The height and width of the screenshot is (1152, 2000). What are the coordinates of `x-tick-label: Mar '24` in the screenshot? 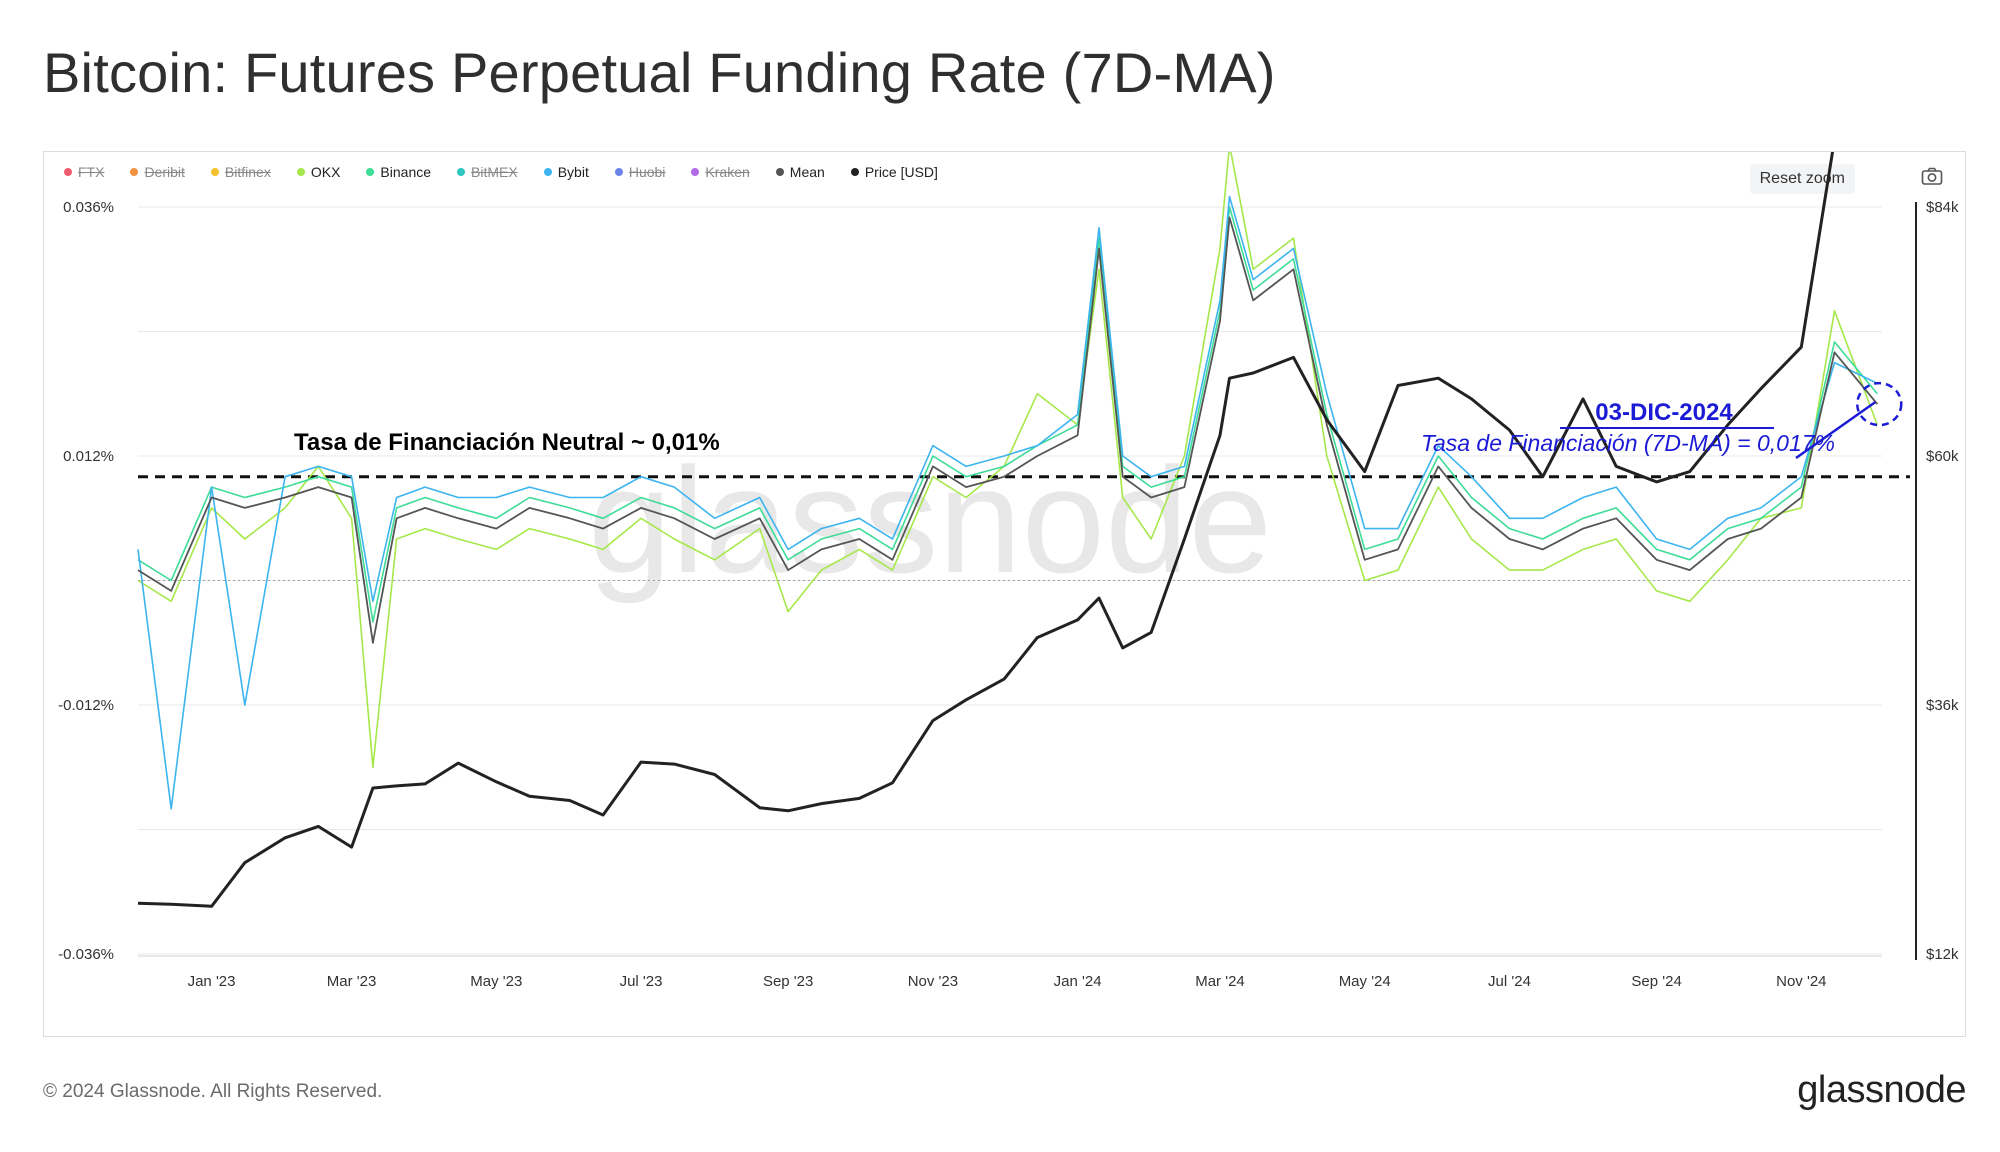 It's located at (1220, 981).